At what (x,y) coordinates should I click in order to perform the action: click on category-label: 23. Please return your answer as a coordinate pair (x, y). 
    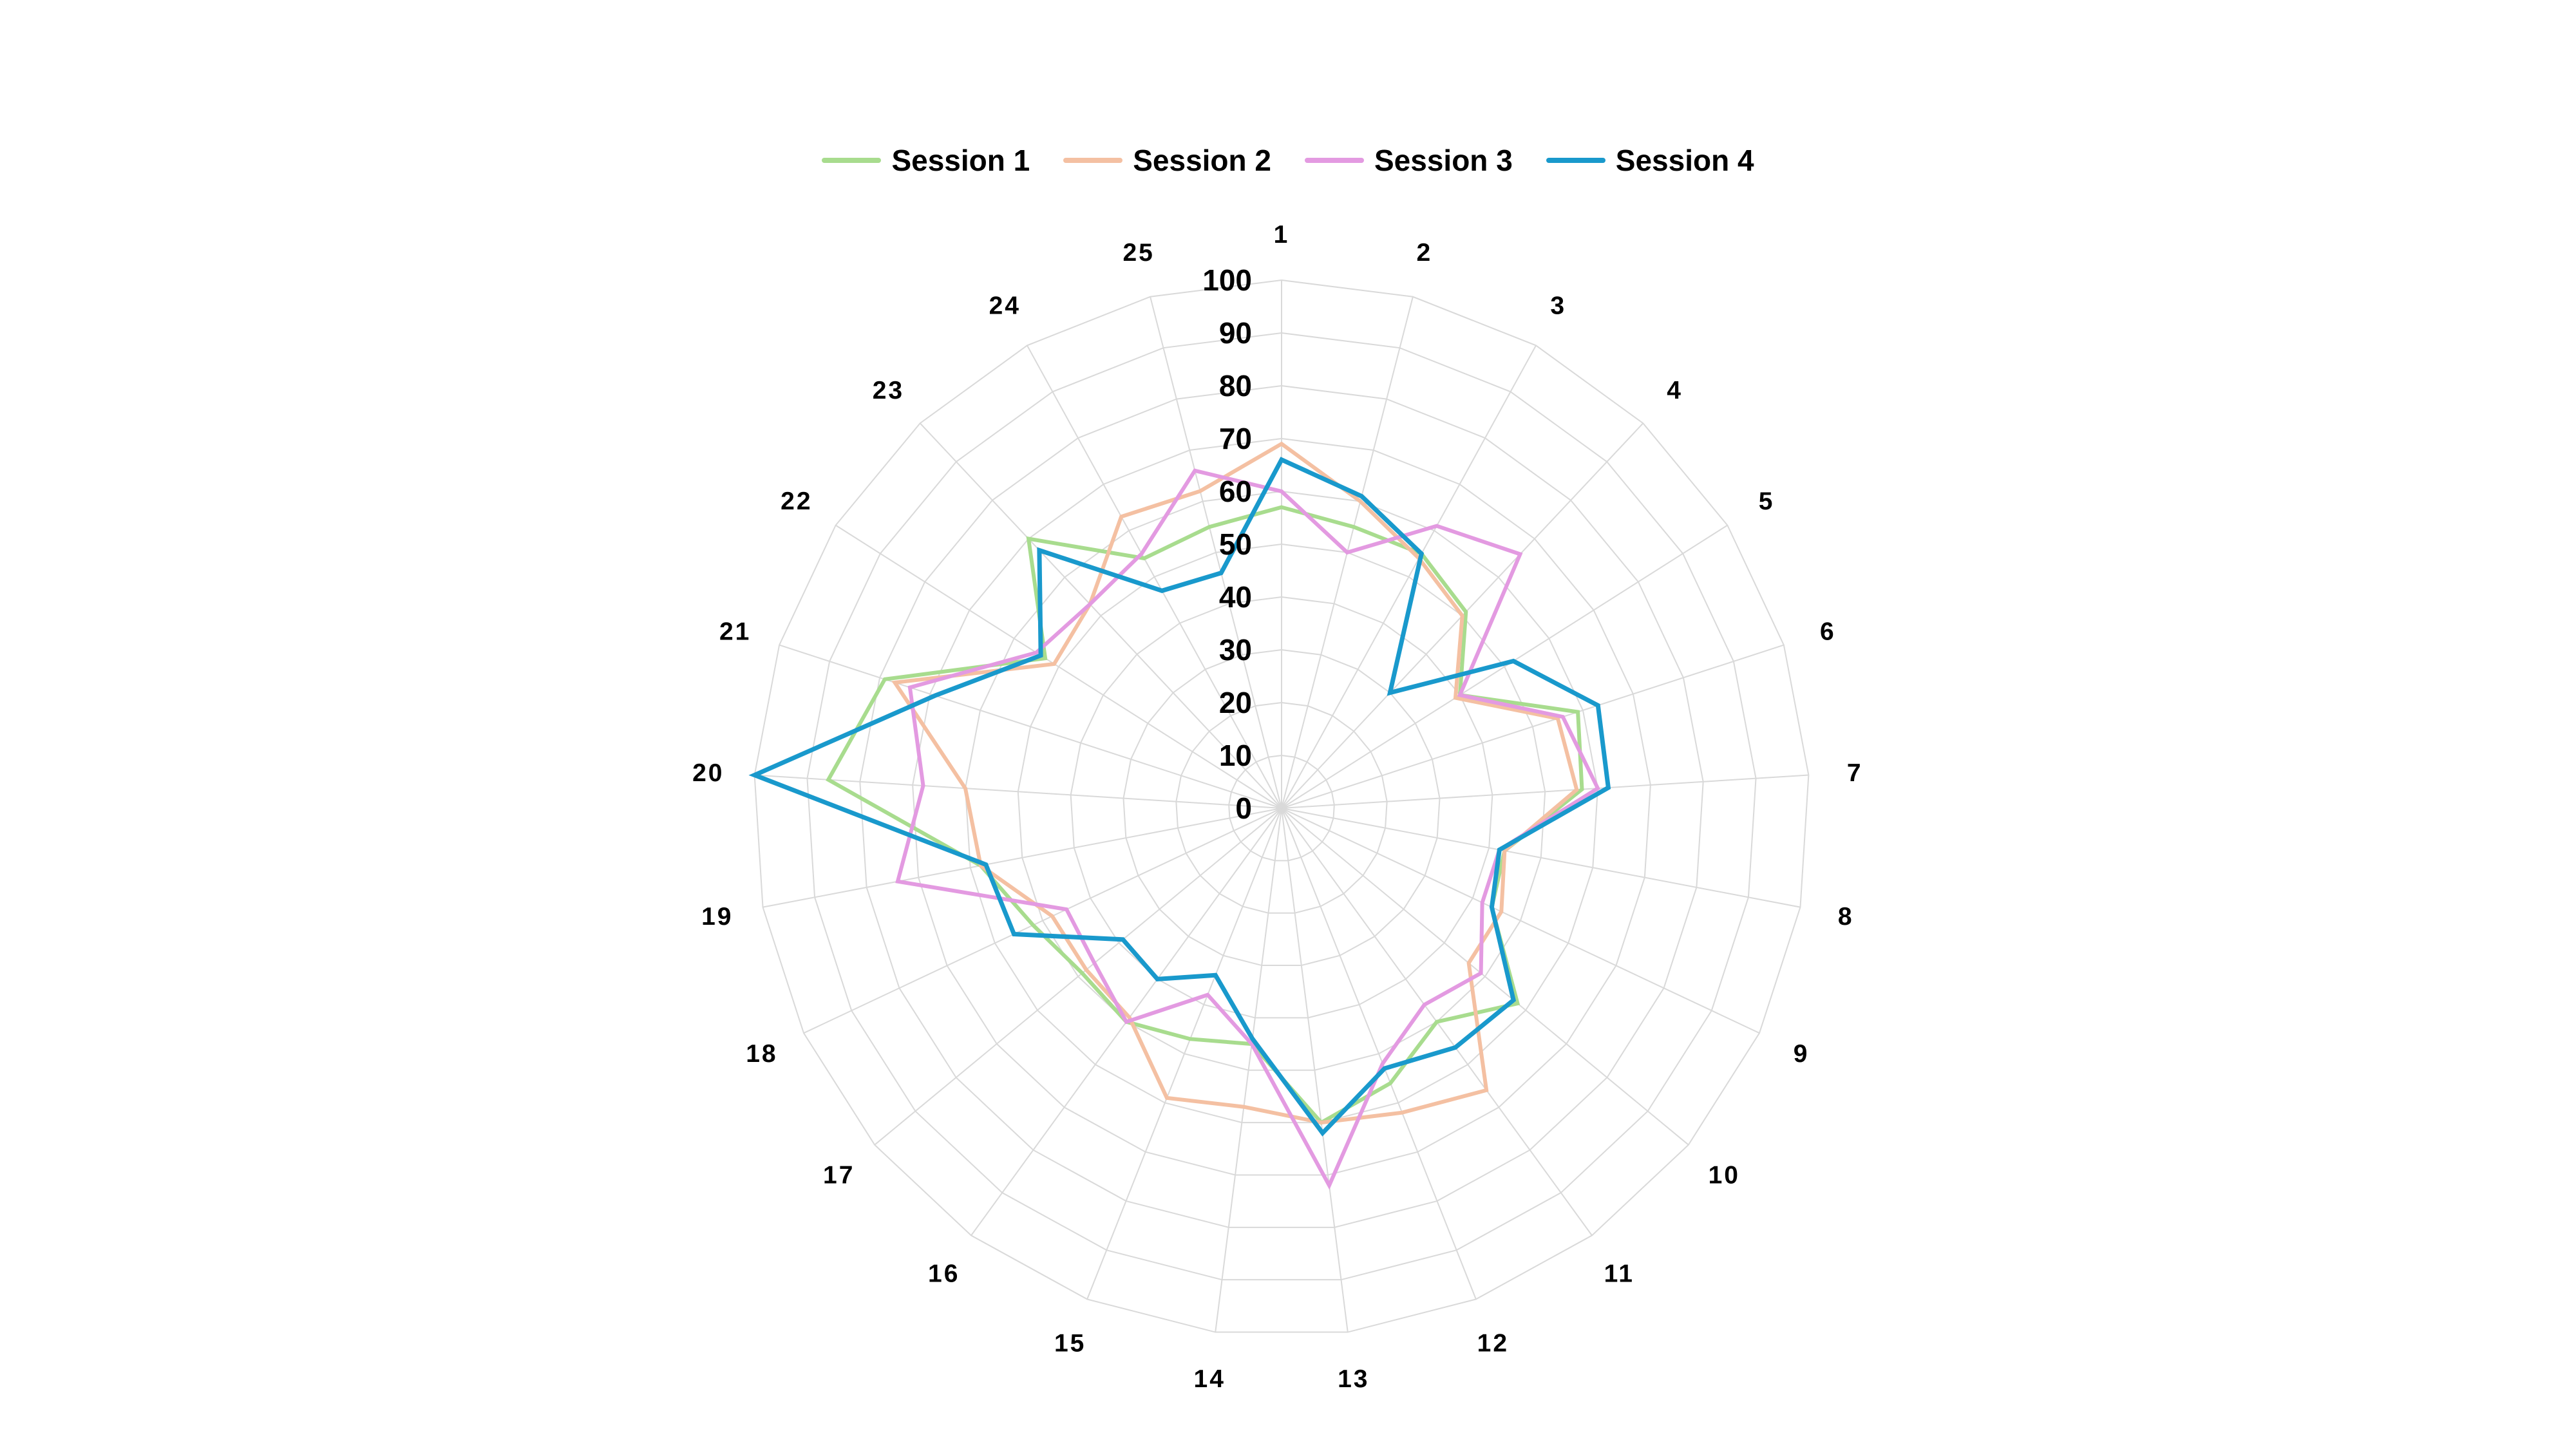
    Looking at the image, I should click on (888, 390).